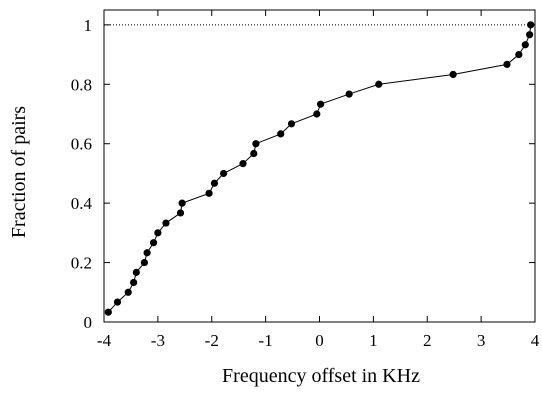 The height and width of the screenshot is (393, 542). What do you see at coordinates (266, 340) in the screenshot?
I see `x-tick-label: -1` at bounding box center [266, 340].